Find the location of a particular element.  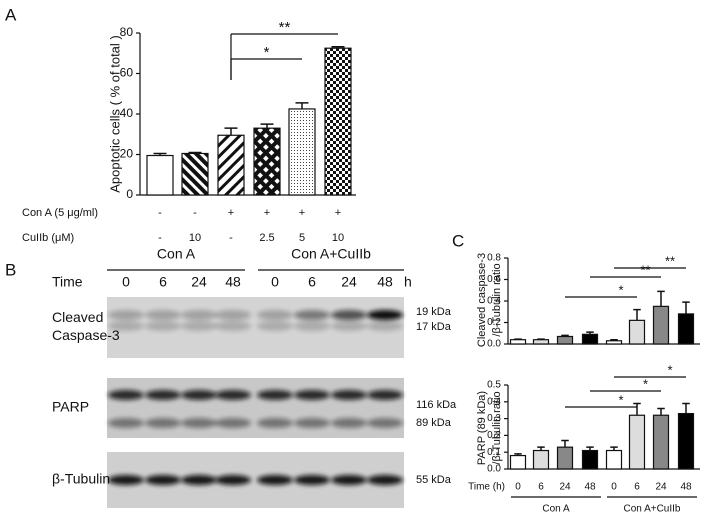

y-tick-label: 0.2 is located at coordinates (494, 435).